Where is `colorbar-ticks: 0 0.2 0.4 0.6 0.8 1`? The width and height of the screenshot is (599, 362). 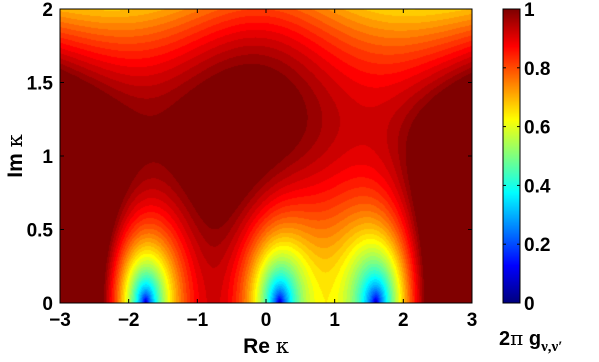 colorbar-ticks: 0 0.2 0.4 0.6 0.8 1 is located at coordinates (527, 157).